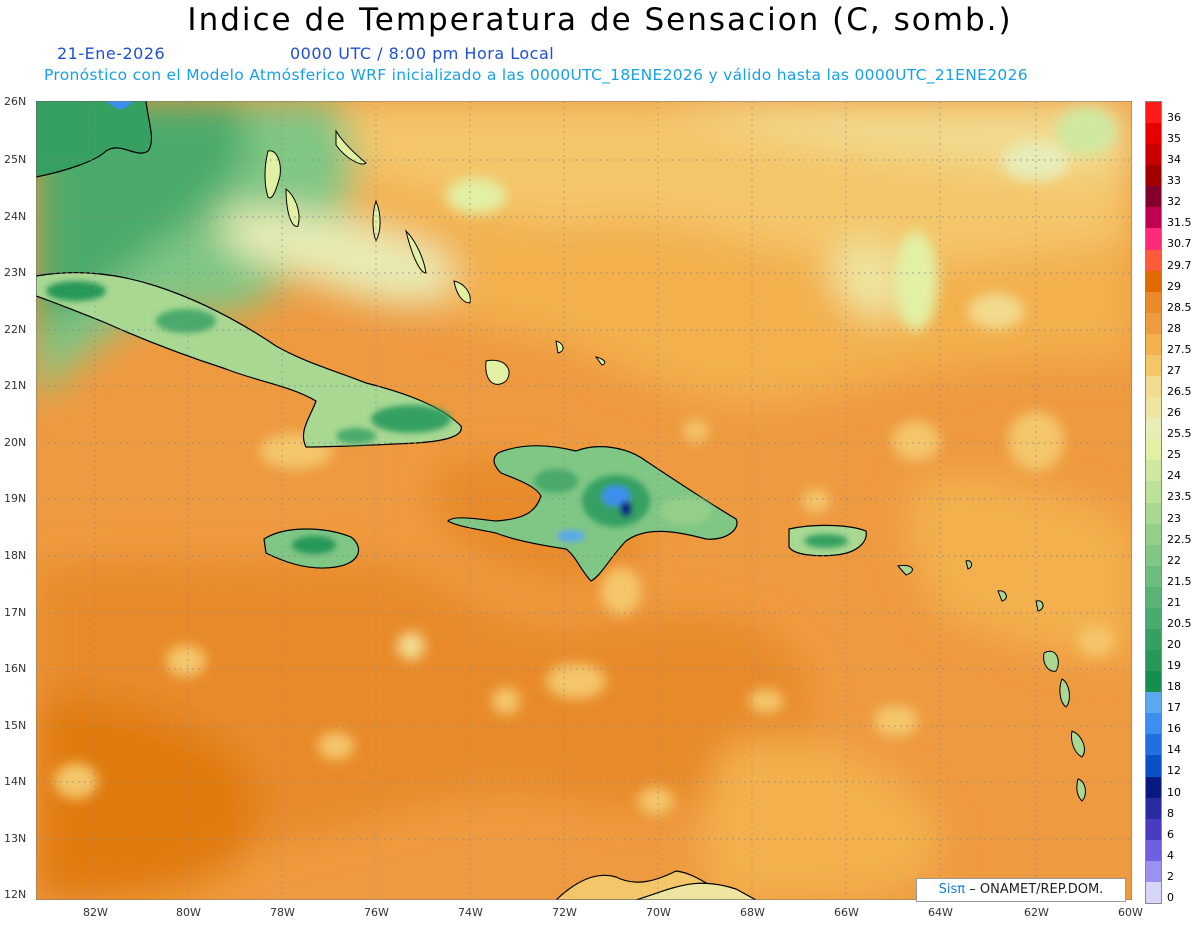  Describe the element at coordinates (15, 442) in the screenshot. I see `lat-label: 20N` at that location.